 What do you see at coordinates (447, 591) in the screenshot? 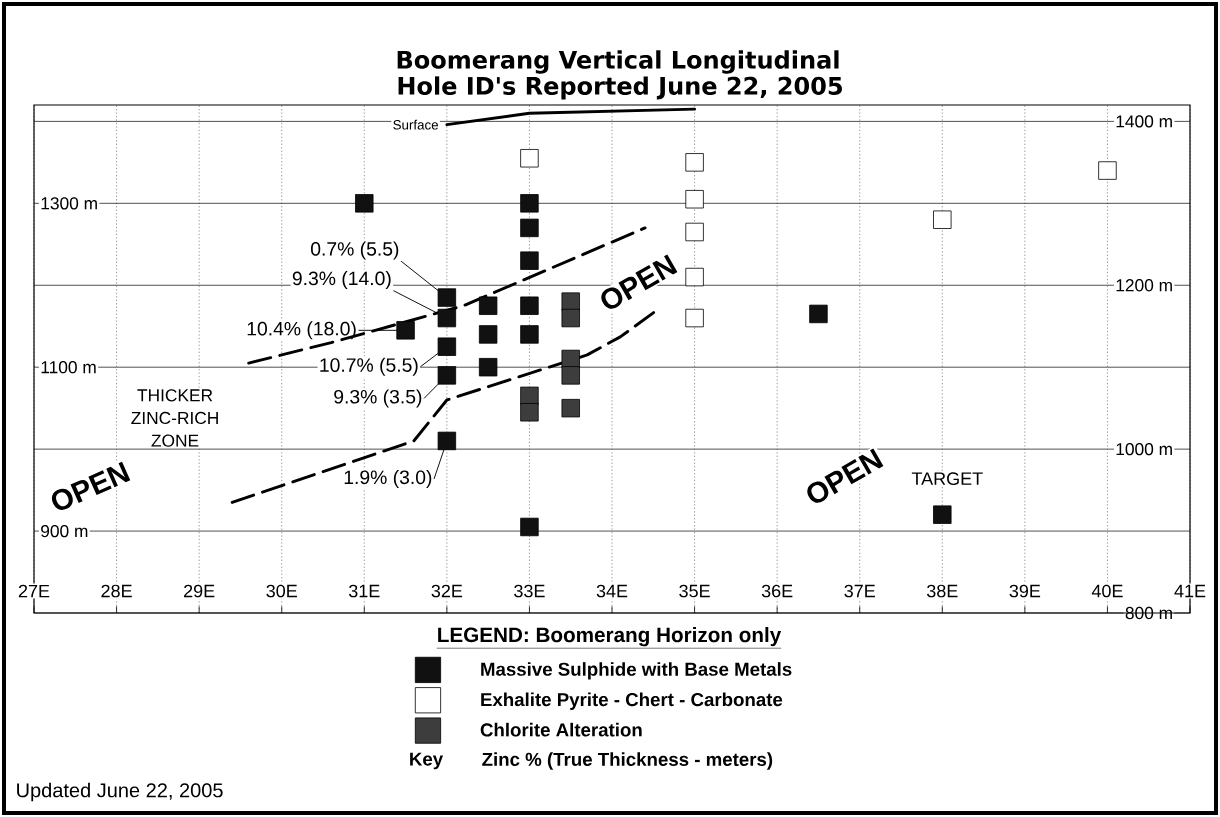
I see `x-tick-label: 32E` at bounding box center [447, 591].